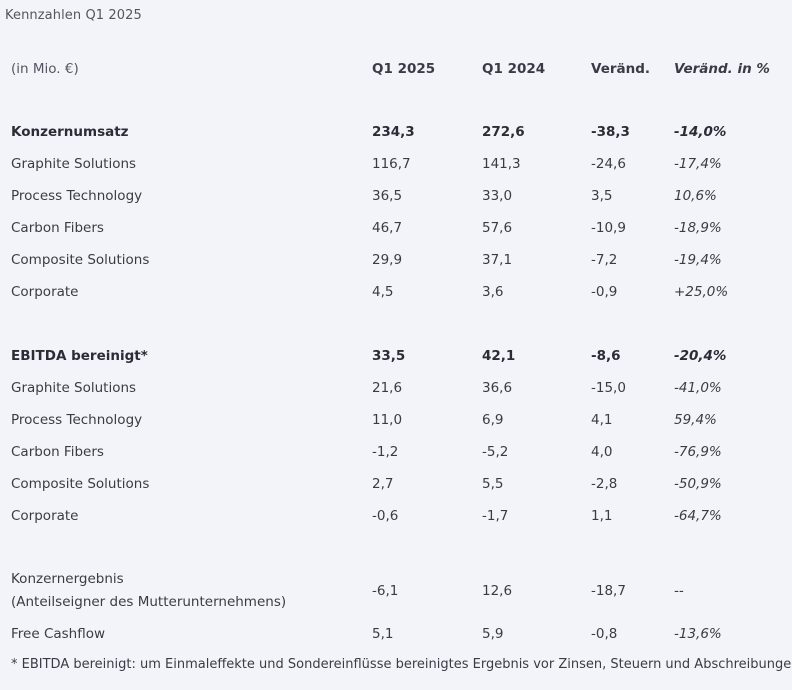 This screenshot has height=690, width=792. I want to click on table-row-revenue-total: Konzernumsatz 234,3 272,6 -38,3 -14,0%, so click(396, 134).